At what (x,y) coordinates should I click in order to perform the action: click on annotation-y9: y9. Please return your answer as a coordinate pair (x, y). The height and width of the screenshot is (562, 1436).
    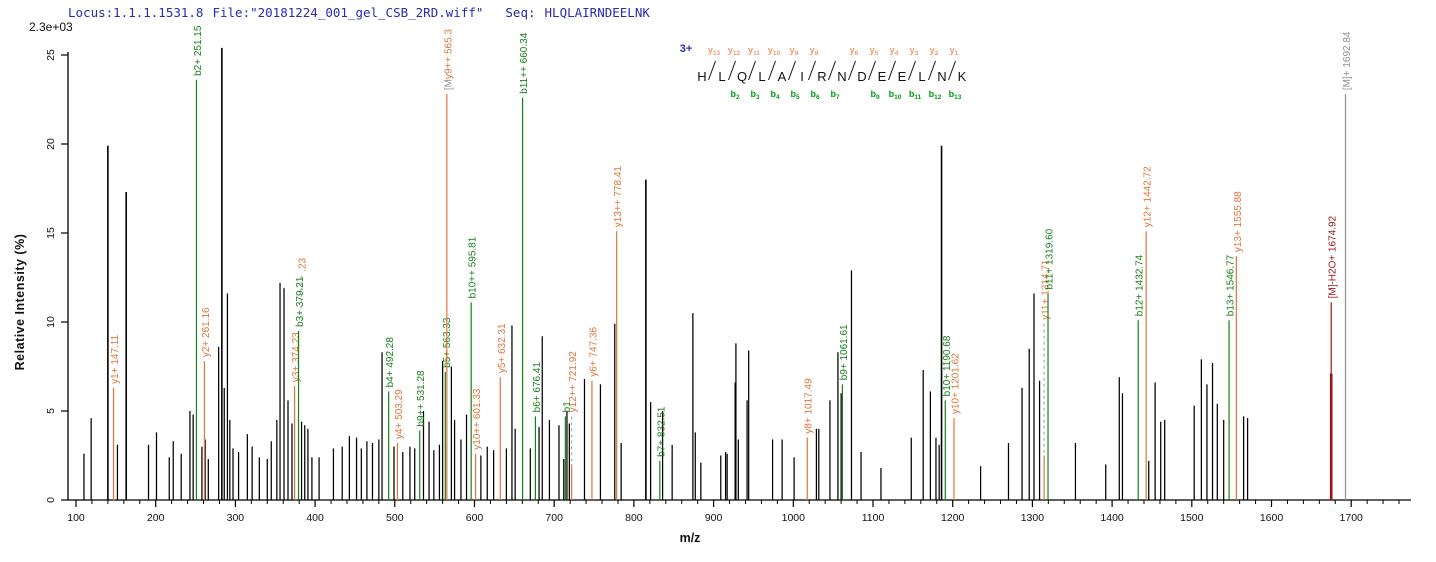
    Looking at the image, I should click on (794, 51).